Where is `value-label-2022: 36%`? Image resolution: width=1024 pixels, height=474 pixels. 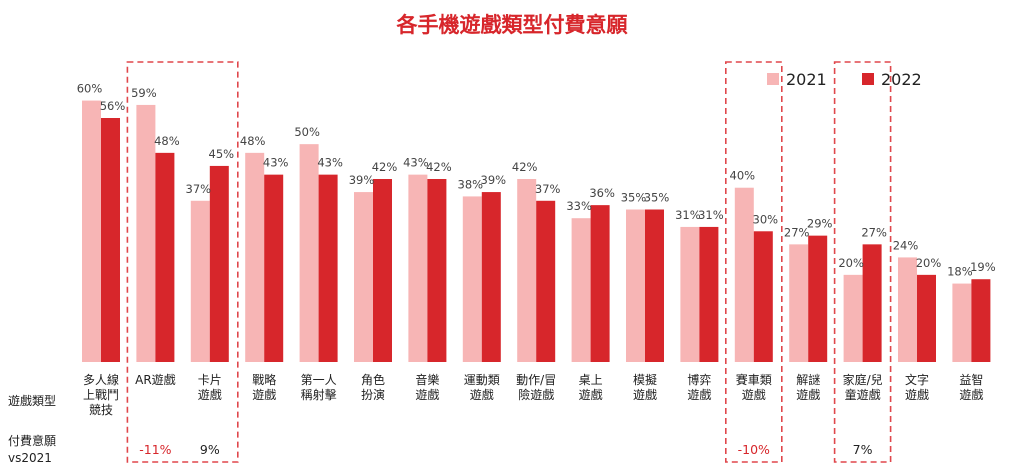 value-label-2022: 36% is located at coordinates (602, 193).